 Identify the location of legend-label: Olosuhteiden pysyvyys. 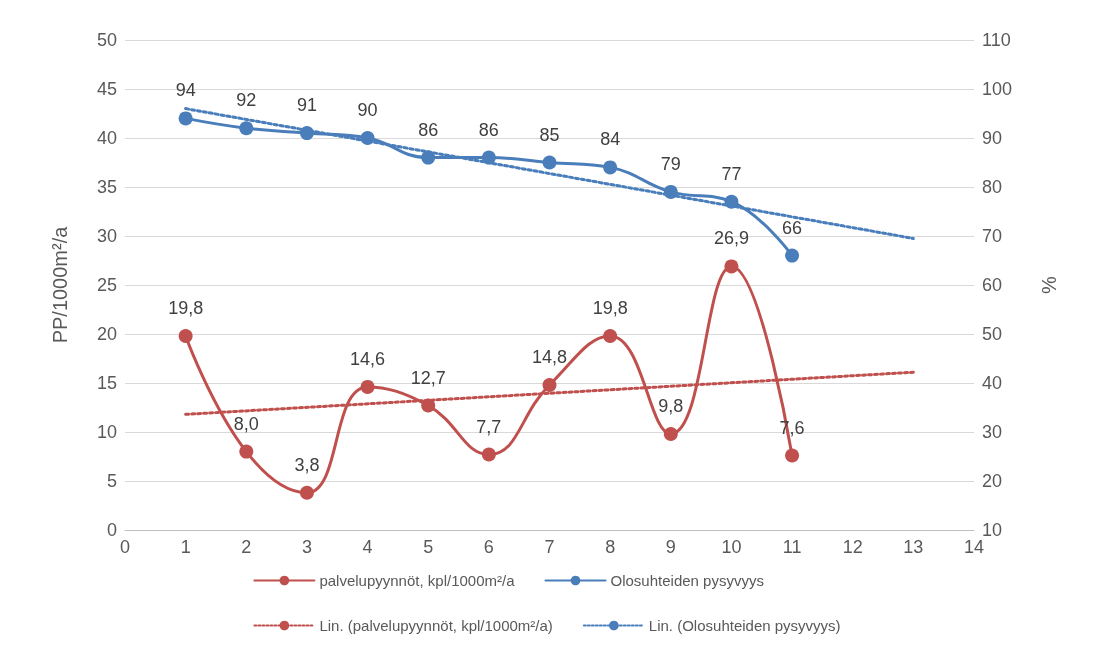
(687, 580).